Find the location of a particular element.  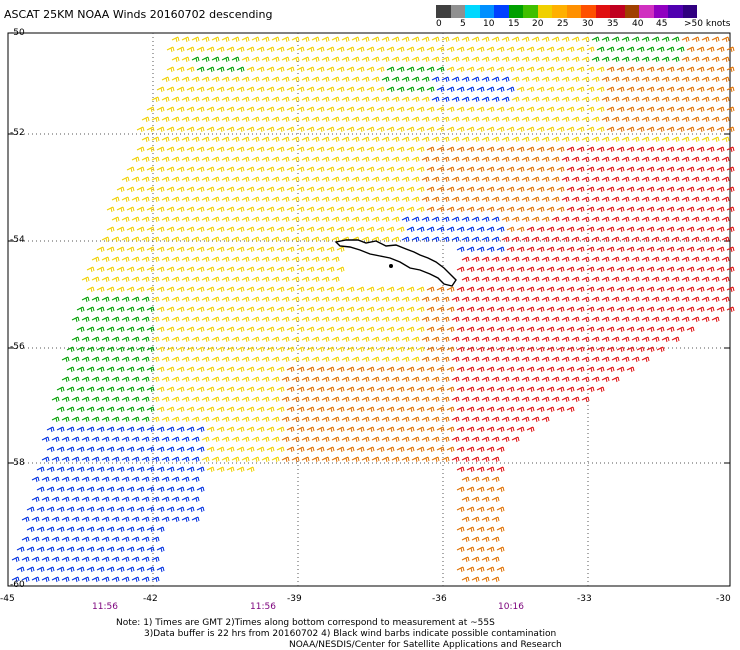

lon-label: -36 is located at coordinates (439, 599).